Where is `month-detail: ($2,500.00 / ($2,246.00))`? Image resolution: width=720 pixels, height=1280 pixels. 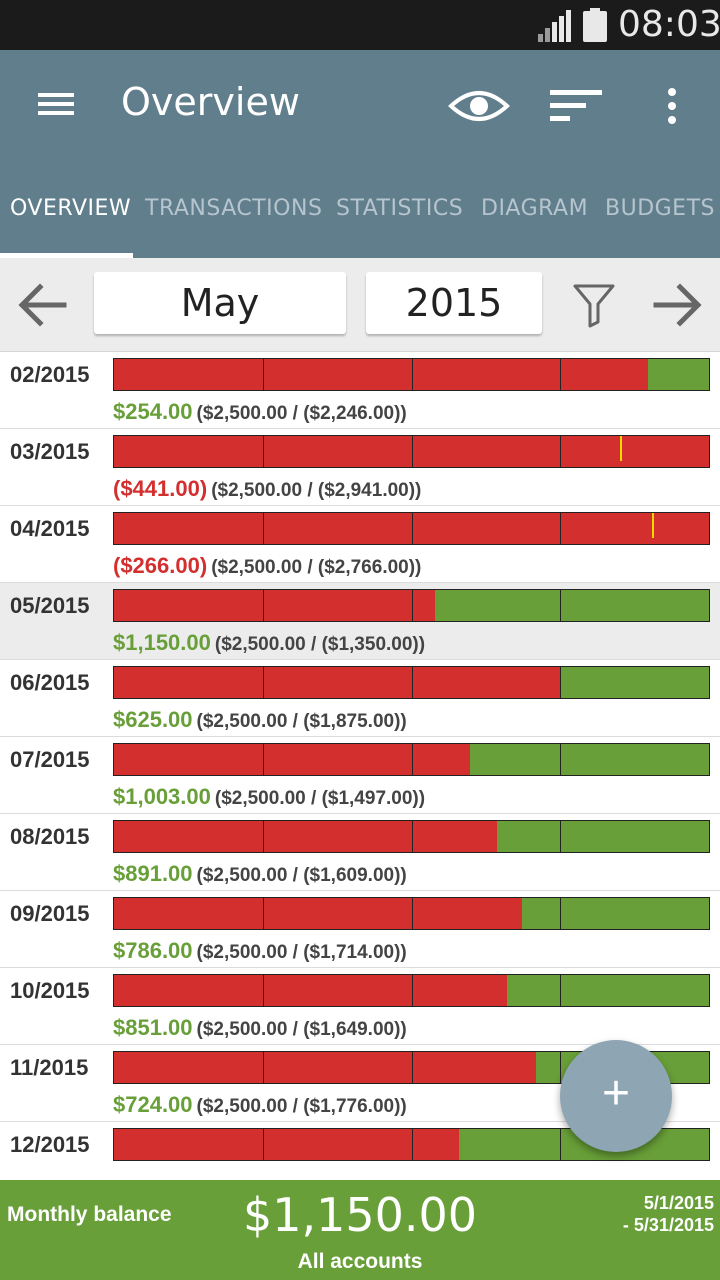
month-detail: ($2,500.00 / ($2,246.00)) is located at coordinates (301, 413).